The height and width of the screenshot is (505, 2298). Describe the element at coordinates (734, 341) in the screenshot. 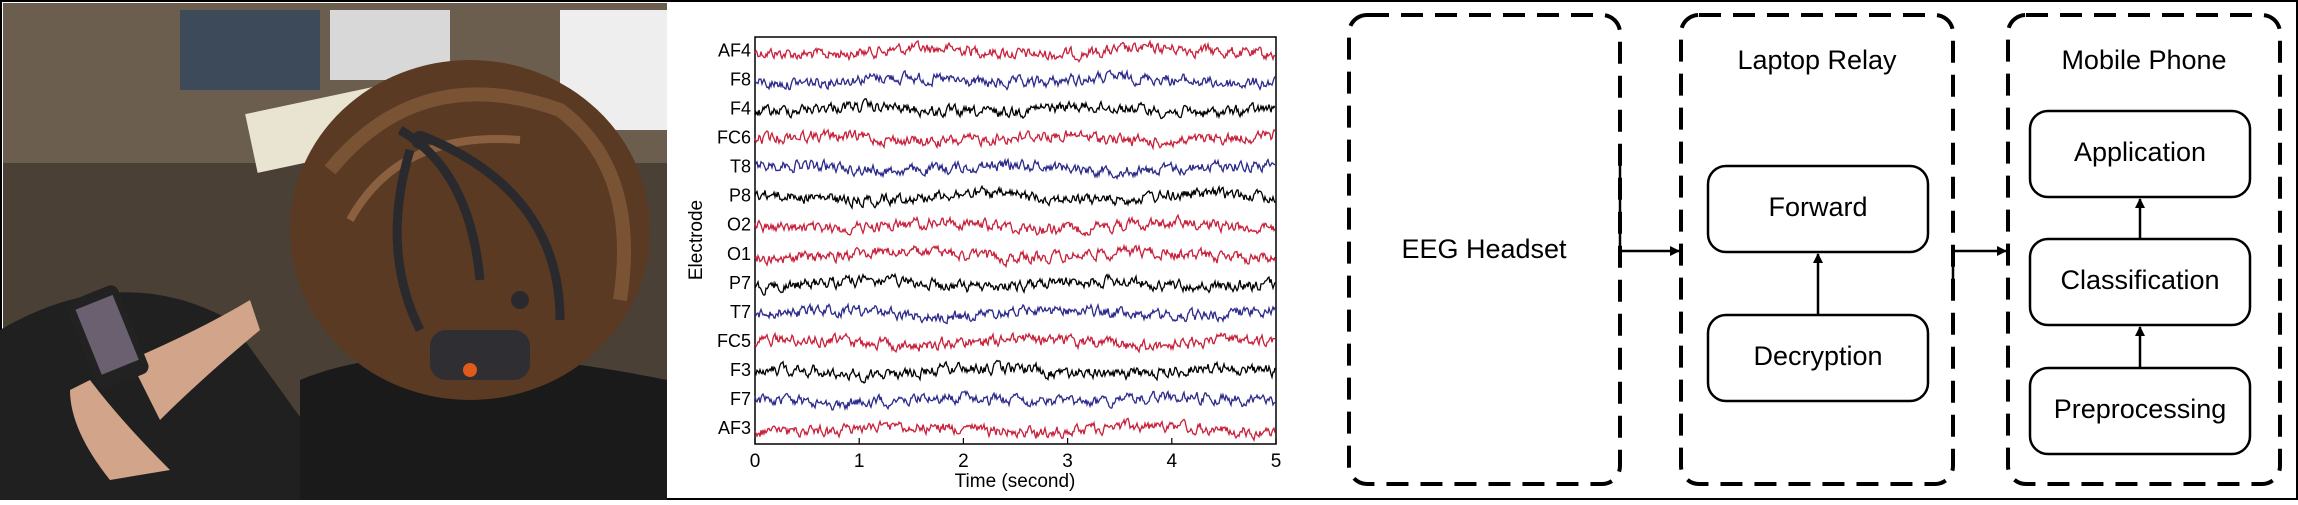

I see `y-tick-label: FC5` at that location.